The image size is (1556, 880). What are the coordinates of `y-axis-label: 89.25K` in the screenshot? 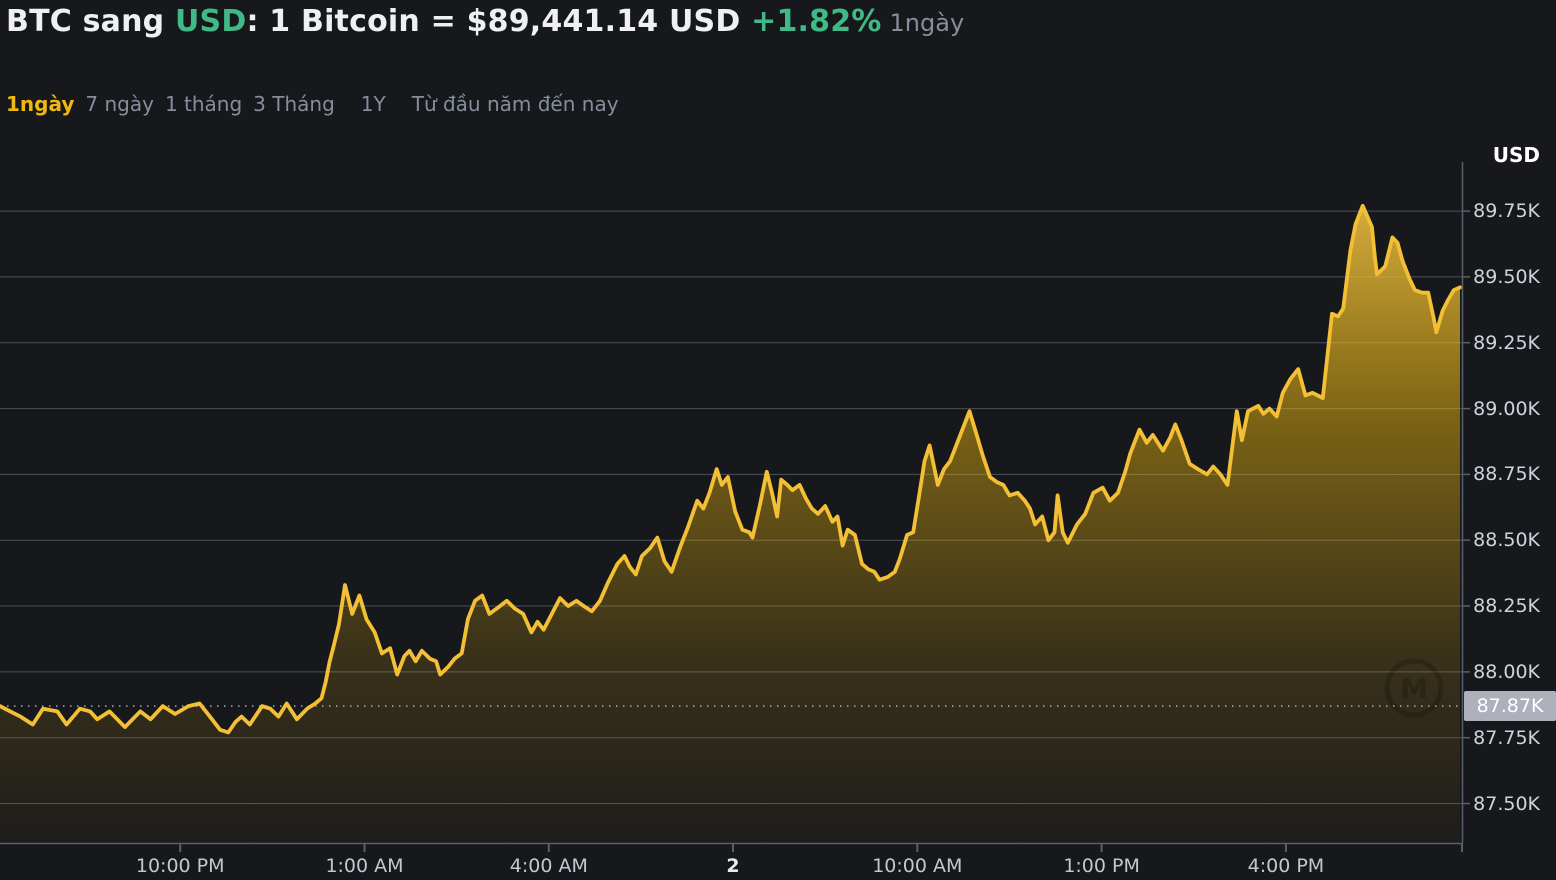 It's located at (1506, 342).